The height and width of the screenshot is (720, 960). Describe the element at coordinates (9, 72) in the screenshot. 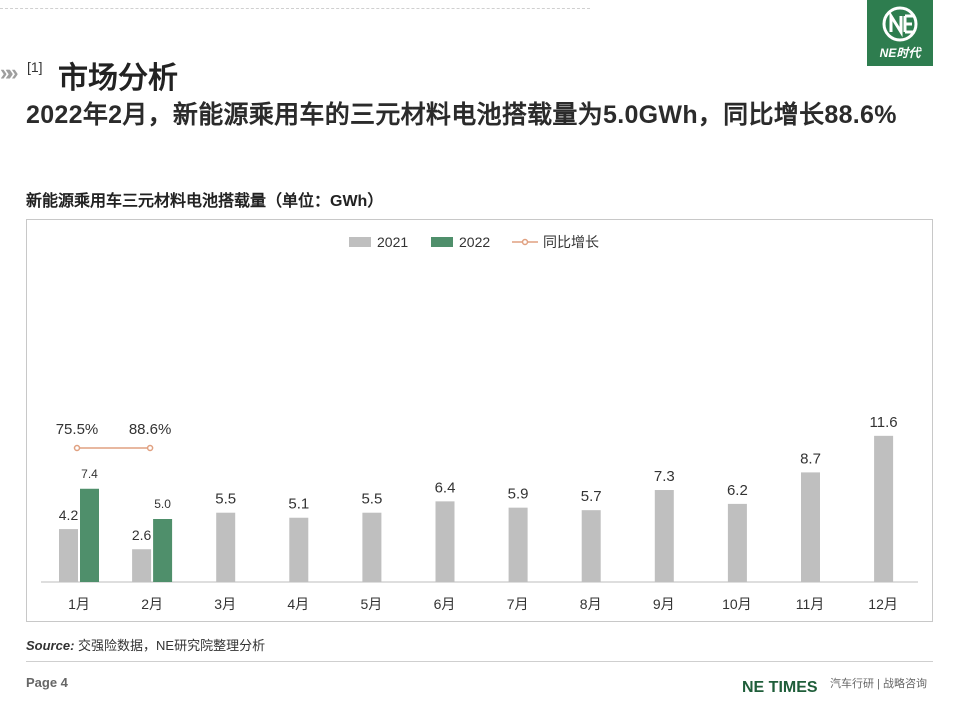

I see `chevron-right-icon: »»` at that location.